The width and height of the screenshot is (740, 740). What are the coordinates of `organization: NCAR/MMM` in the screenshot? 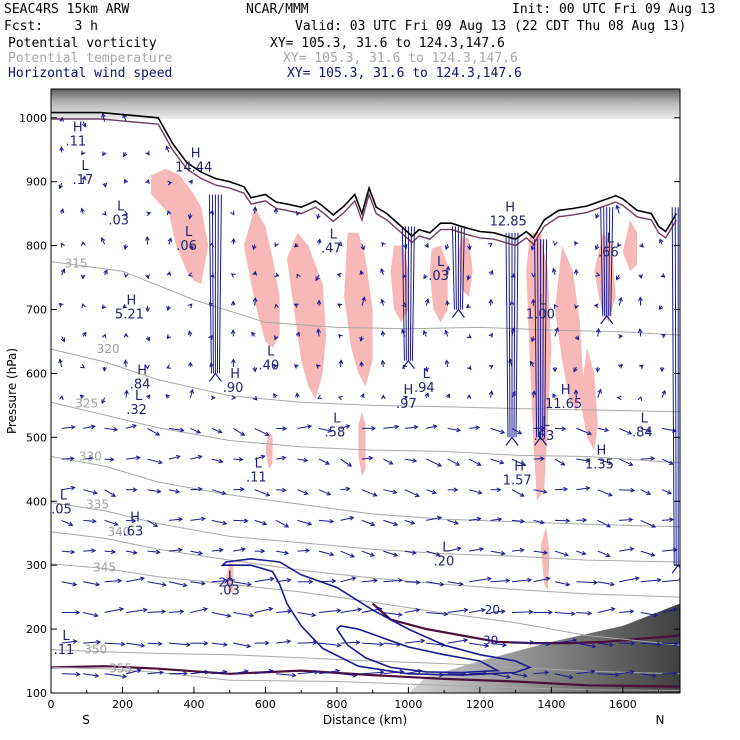 It's located at (277, 9).